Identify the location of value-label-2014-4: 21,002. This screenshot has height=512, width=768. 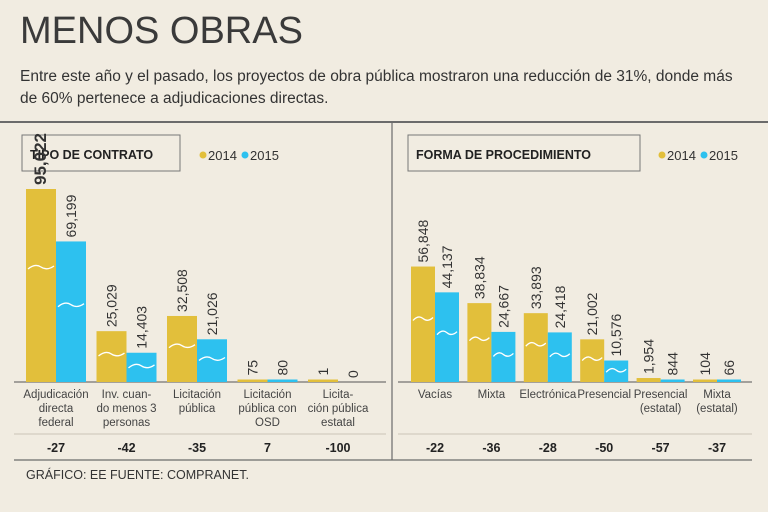
(592, 313).